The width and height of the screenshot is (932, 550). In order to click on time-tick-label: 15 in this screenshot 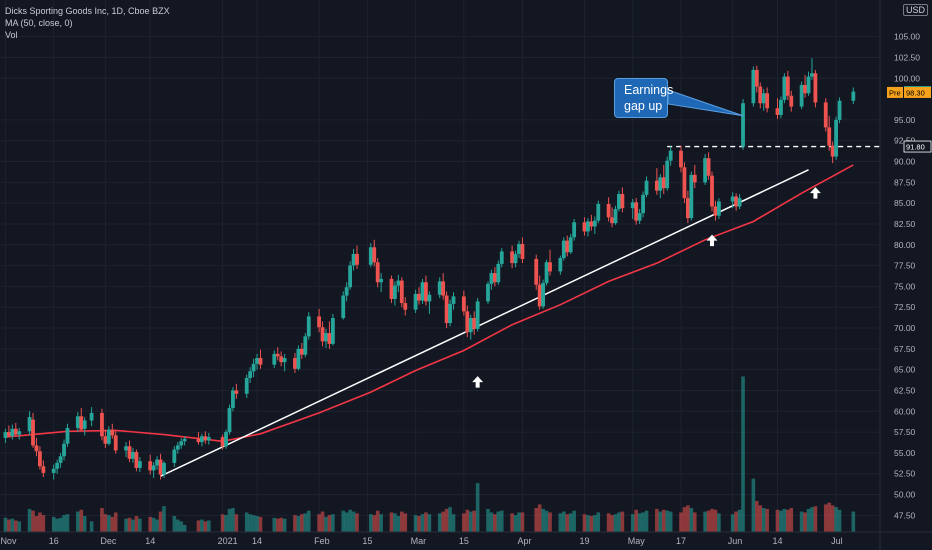, I will do `click(367, 541)`.